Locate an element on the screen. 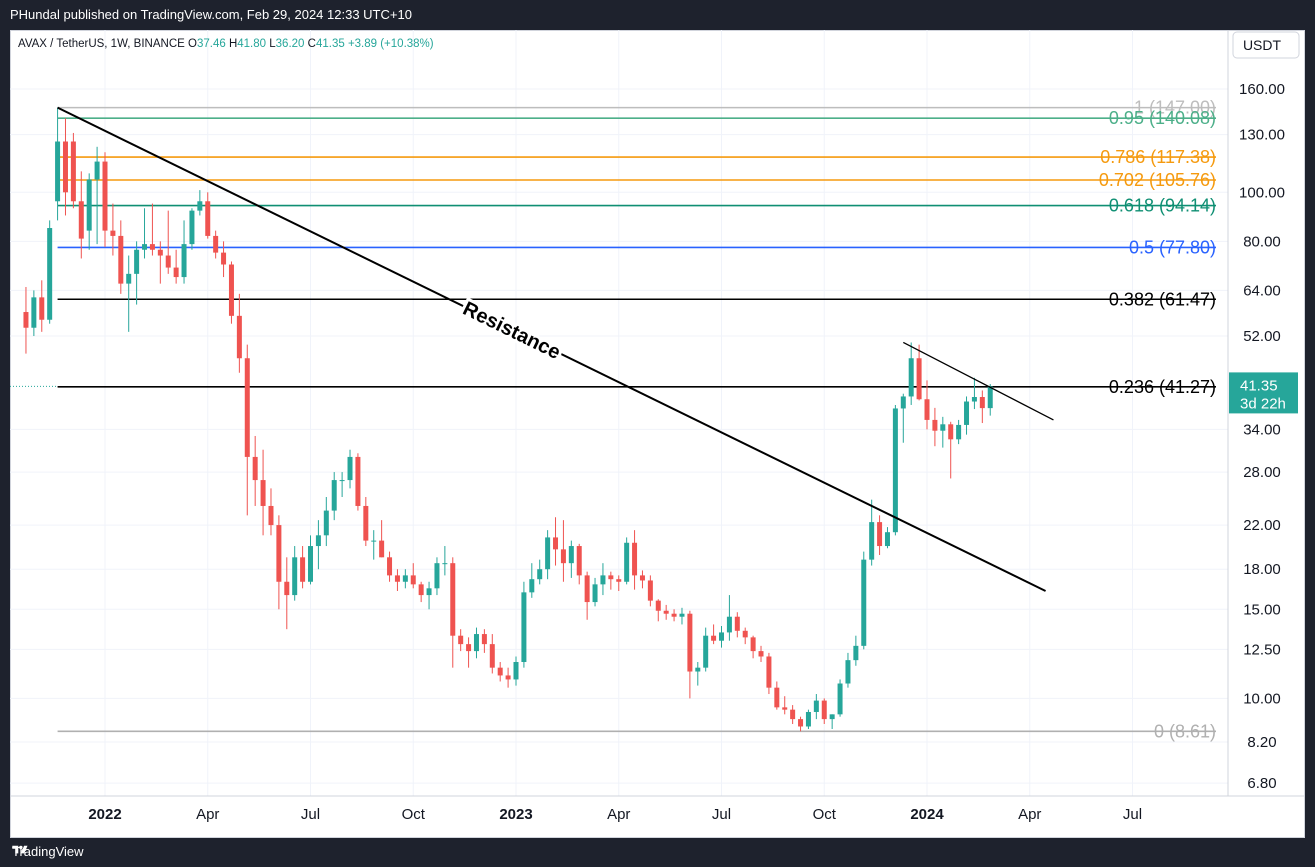 The height and width of the screenshot is (867, 1315). price-tick-label: 80.00 is located at coordinates (1262, 241).